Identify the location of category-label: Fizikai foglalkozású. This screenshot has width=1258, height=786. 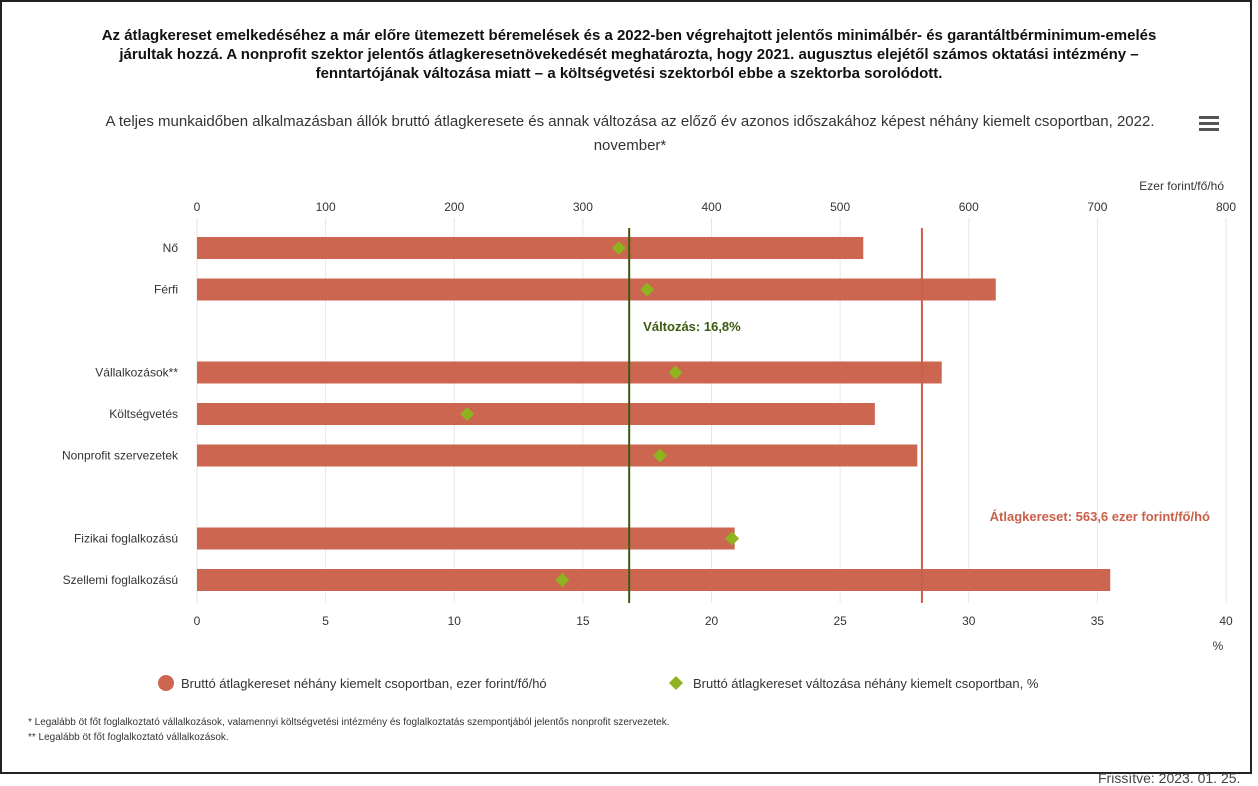
(126, 539).